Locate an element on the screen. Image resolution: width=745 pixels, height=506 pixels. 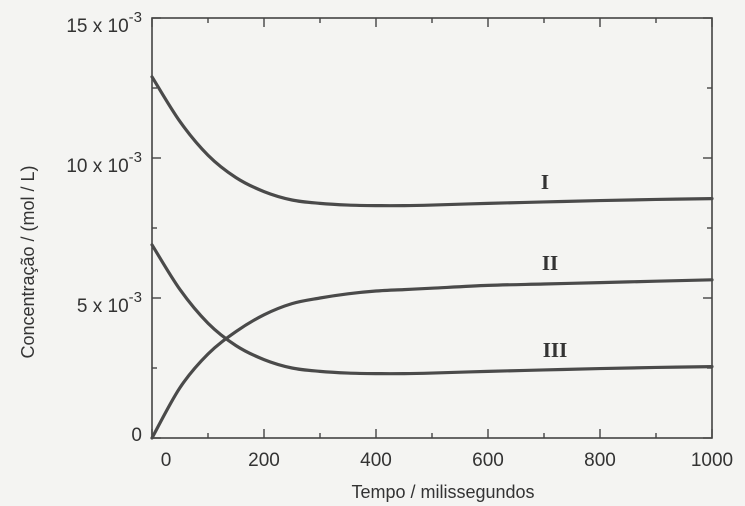
series-label-ii: II is located at coordinates (550, 263).